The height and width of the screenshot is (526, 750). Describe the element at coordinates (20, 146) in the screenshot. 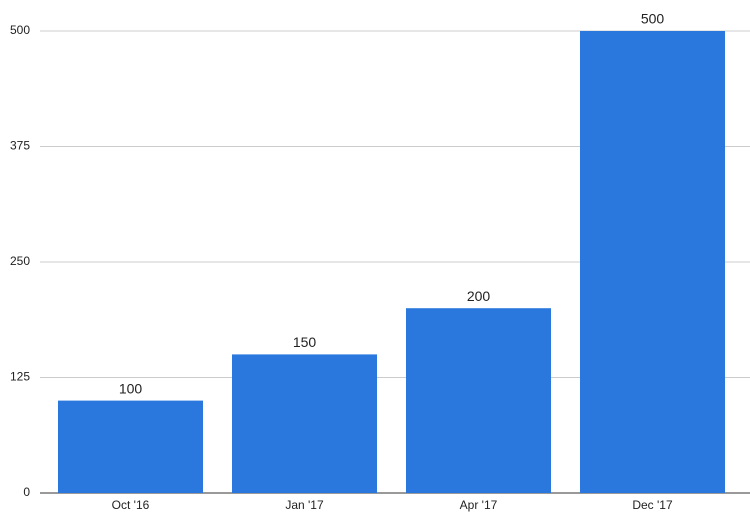

I see `y-tick-label: 375` at that location.